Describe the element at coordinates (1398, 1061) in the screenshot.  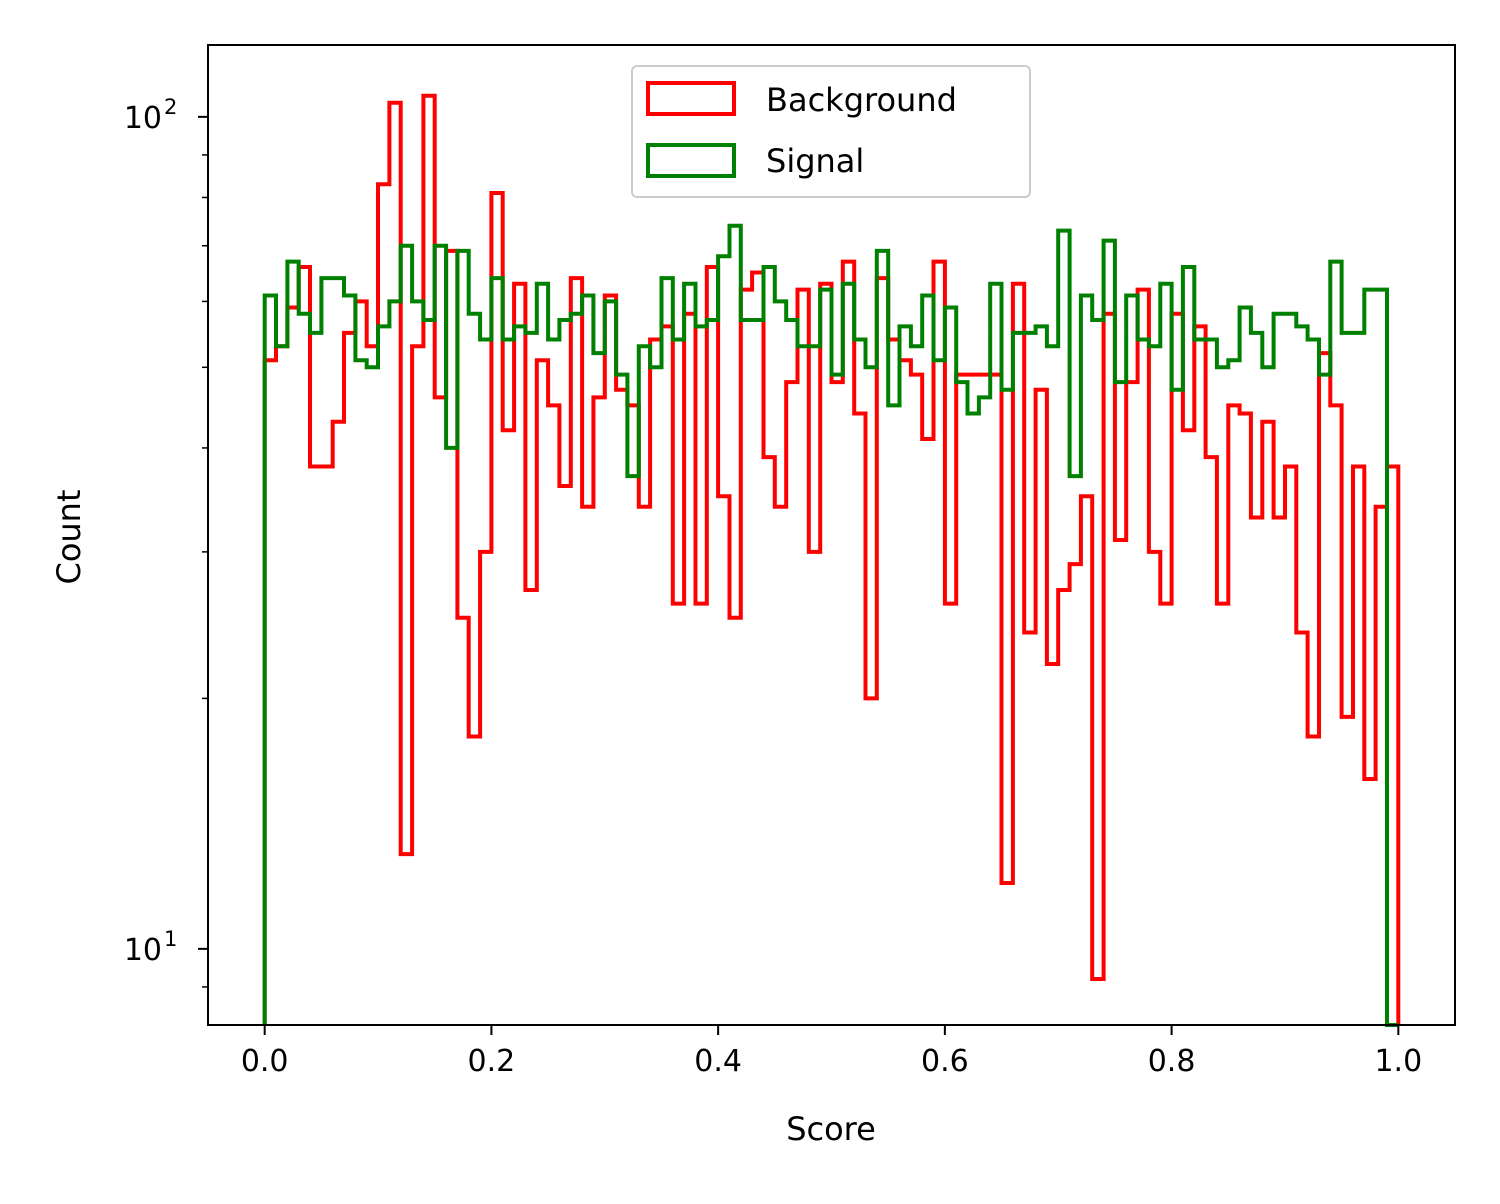
I see `x-tick-label: 1.0` at that location.